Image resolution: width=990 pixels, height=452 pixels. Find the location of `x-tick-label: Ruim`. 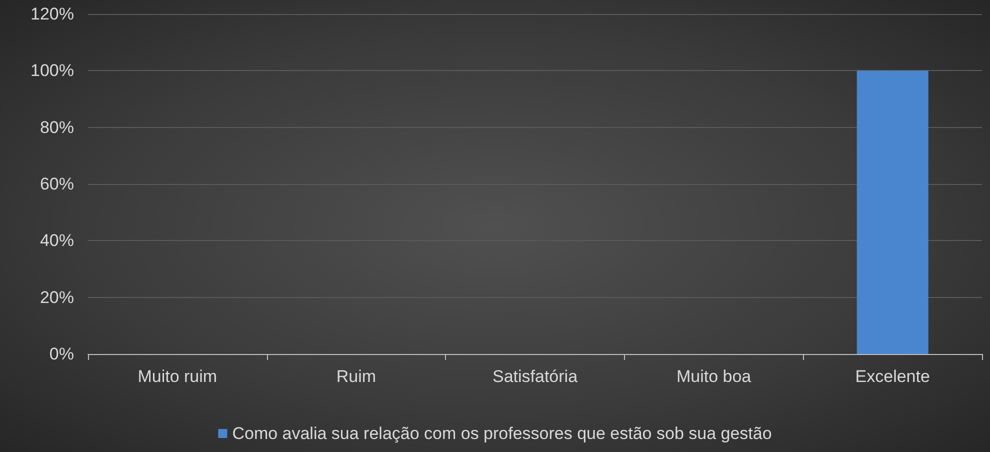

x-tick-label: Ruim is located at coordinates (356, 376).